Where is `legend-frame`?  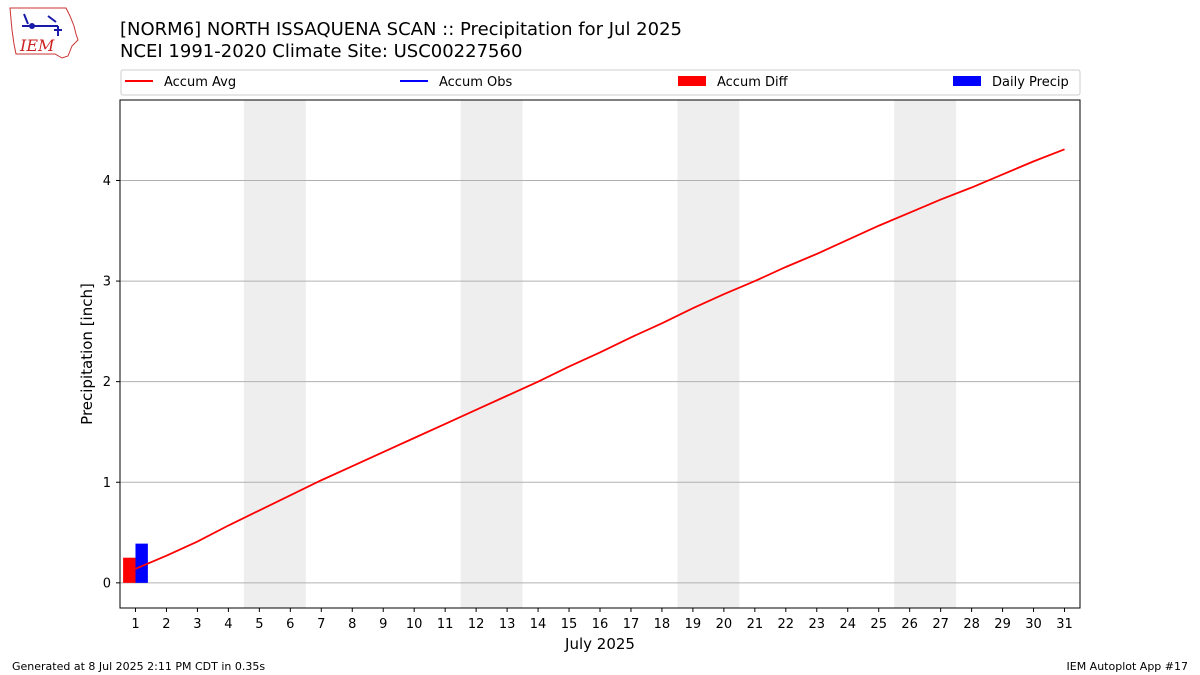
legend-frame is located at coordinates (600, 82).